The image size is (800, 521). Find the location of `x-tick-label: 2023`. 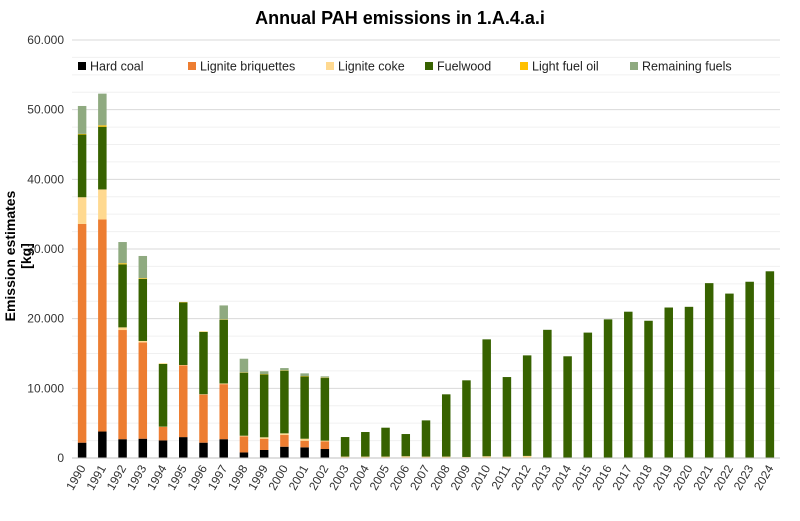

x-tick-label: 2023 is located at coordinates (744, 477).